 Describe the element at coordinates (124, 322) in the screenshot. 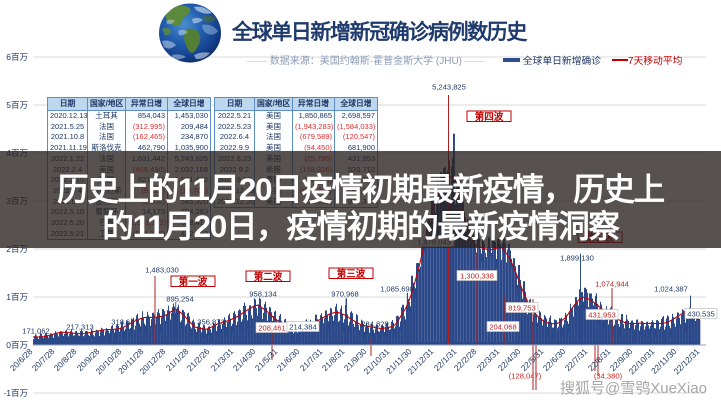

I see `svg-text: 318,647` at that location.